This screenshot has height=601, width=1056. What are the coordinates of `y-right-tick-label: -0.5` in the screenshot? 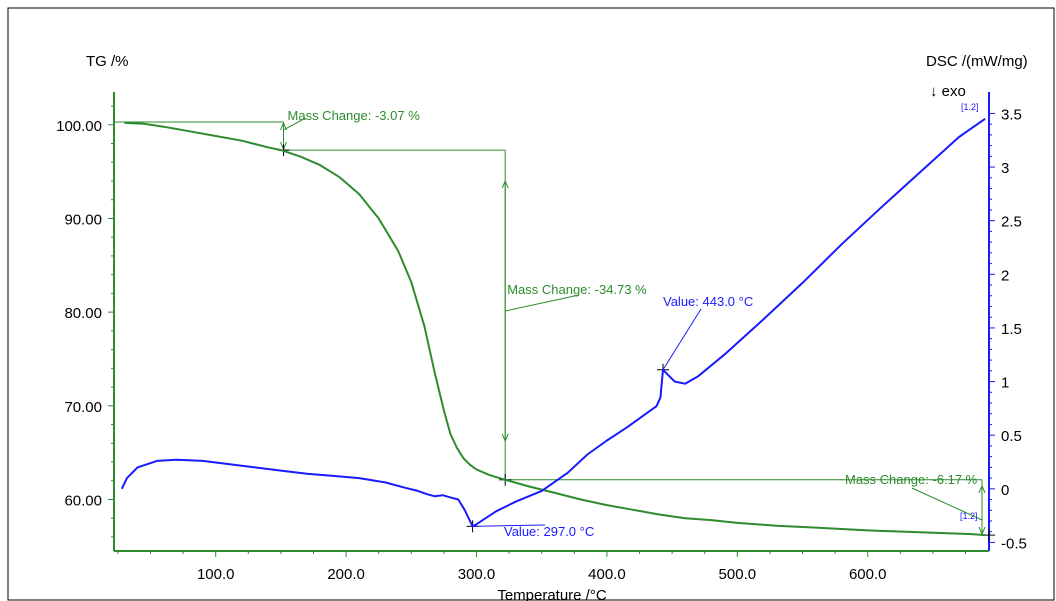 It's located at (1014, 543).